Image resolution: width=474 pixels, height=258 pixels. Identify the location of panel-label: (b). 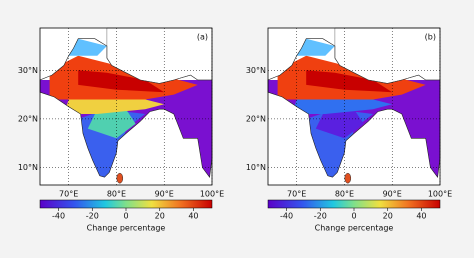
(430, 37).